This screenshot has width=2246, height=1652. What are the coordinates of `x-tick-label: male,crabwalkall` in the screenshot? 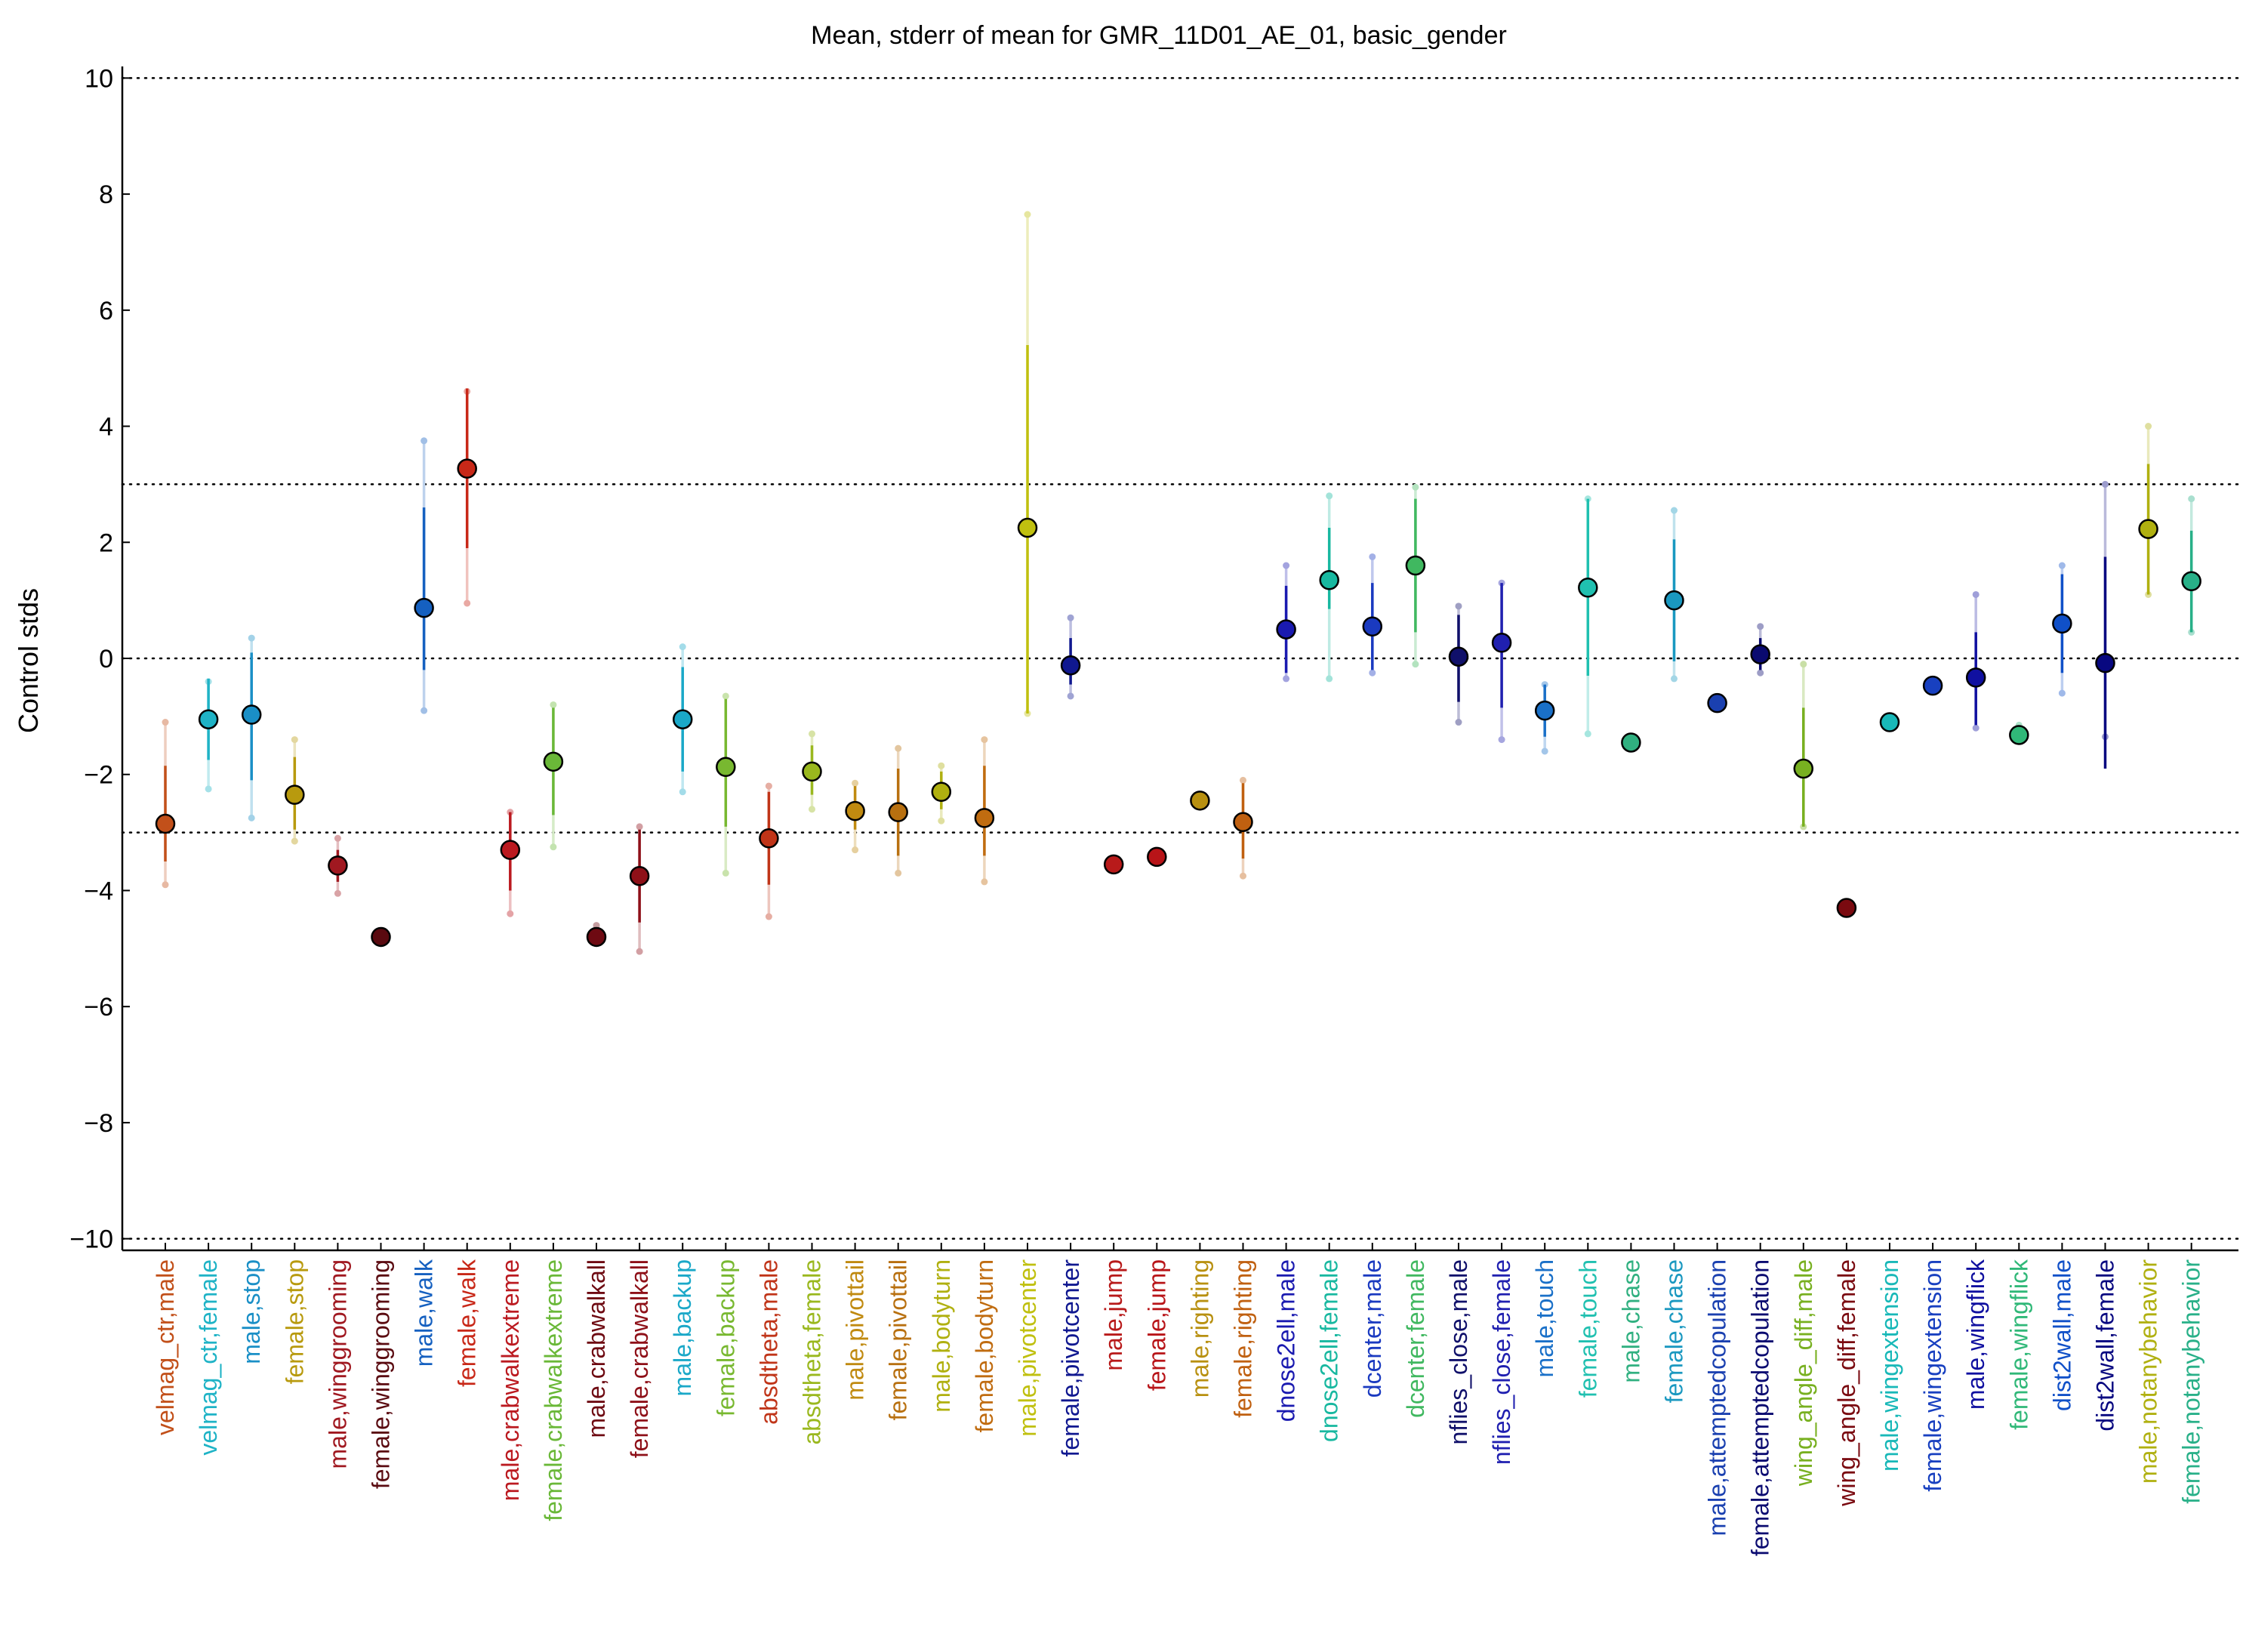 It's located at (597, 1348).